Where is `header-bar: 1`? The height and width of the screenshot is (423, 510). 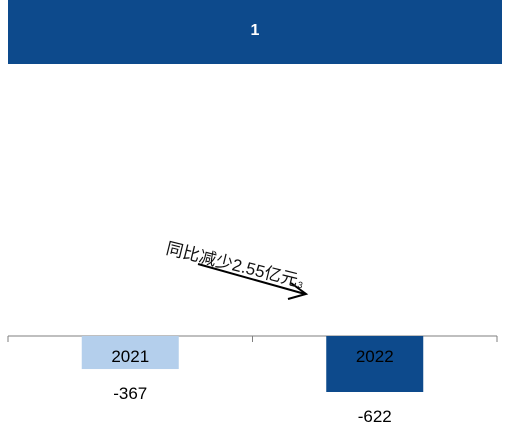
header-bar: 1 is located at coordinates (255, 32).